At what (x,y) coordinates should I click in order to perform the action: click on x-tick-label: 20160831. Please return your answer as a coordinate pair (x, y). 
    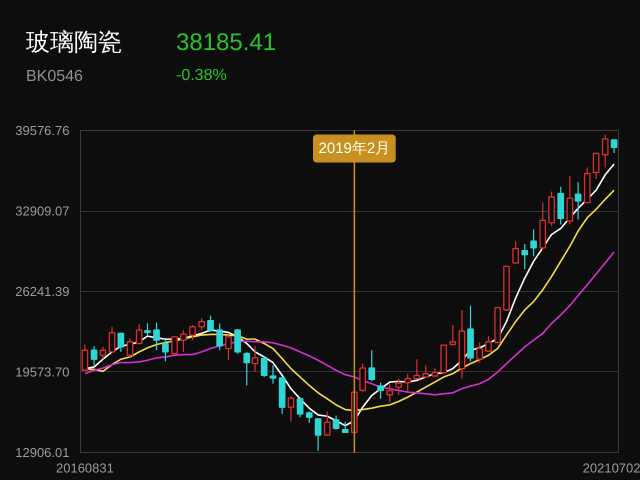
    Looking at the image, I should click on (85, 468).